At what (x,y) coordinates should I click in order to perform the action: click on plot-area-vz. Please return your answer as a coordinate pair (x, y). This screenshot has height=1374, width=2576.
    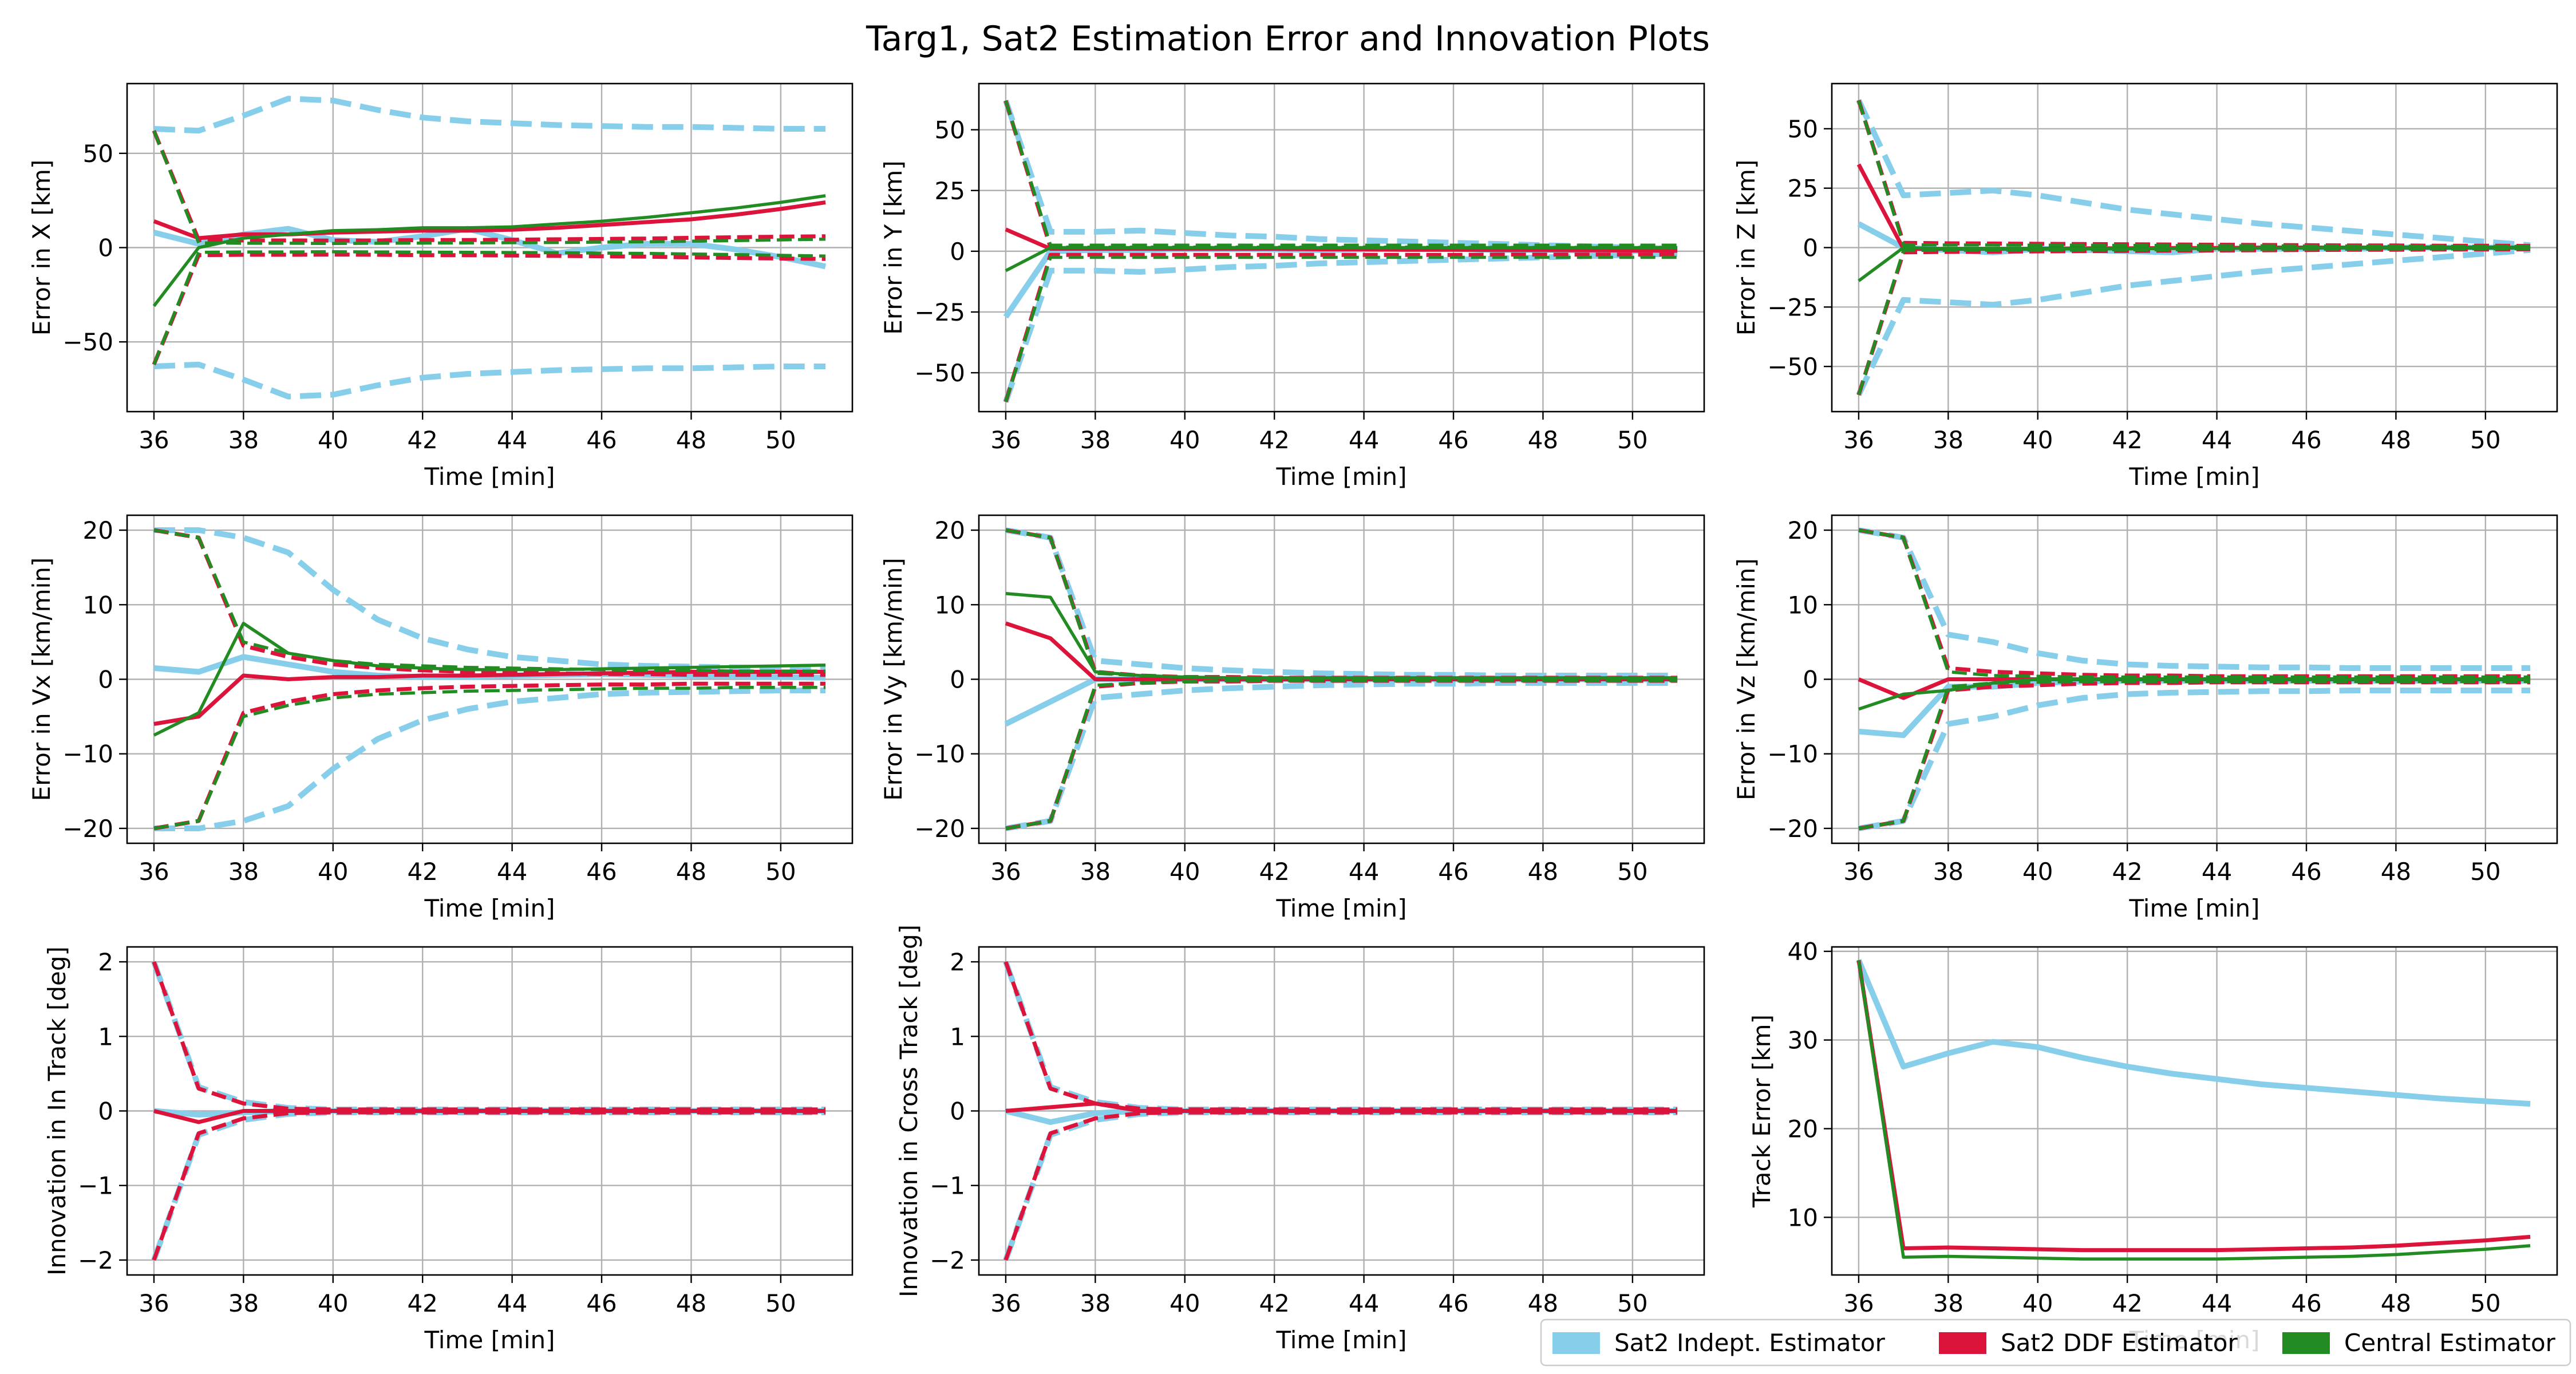
    Looking at the image, I should click on (2194, 679).